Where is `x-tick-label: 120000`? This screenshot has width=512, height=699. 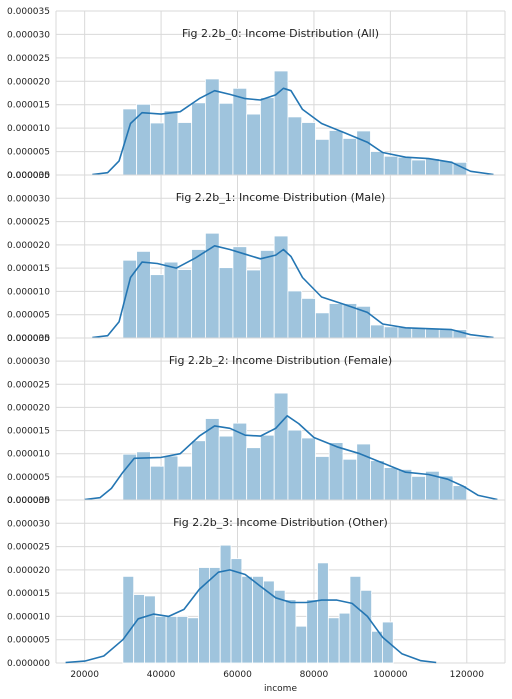
x-tick-label: 120000 is located at coordinates (467, 675).